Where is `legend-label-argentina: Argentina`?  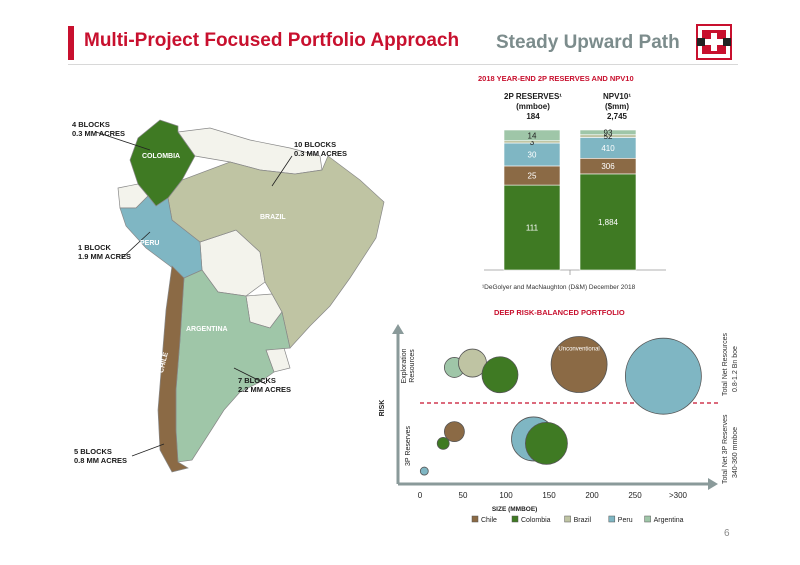
legend-label-argentina: Argentina is located at coordinates (669, 520).